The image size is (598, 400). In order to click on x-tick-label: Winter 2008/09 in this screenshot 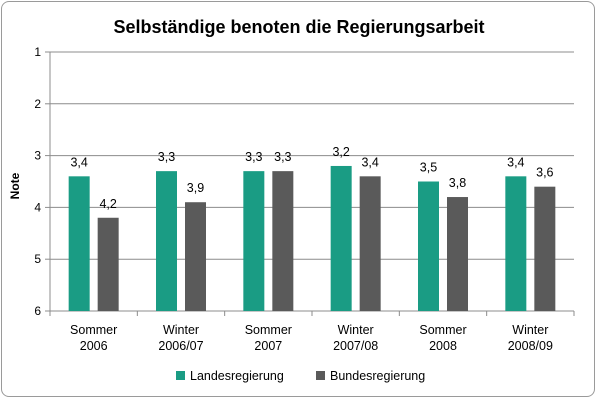, I will do `click(530, 338)`.